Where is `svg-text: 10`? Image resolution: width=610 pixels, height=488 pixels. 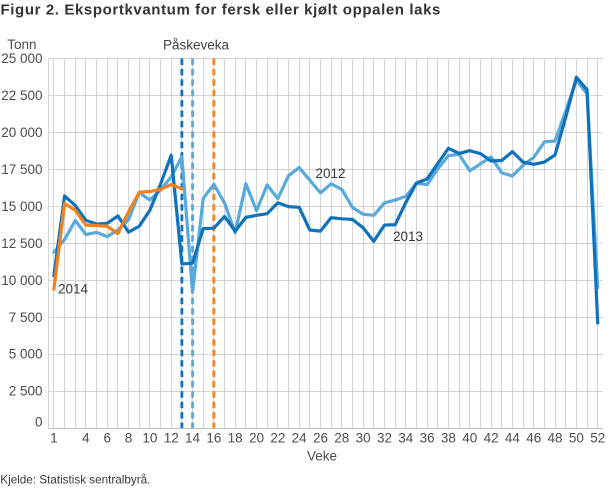
svg-text: 10 is located at coordinates (149, 438).